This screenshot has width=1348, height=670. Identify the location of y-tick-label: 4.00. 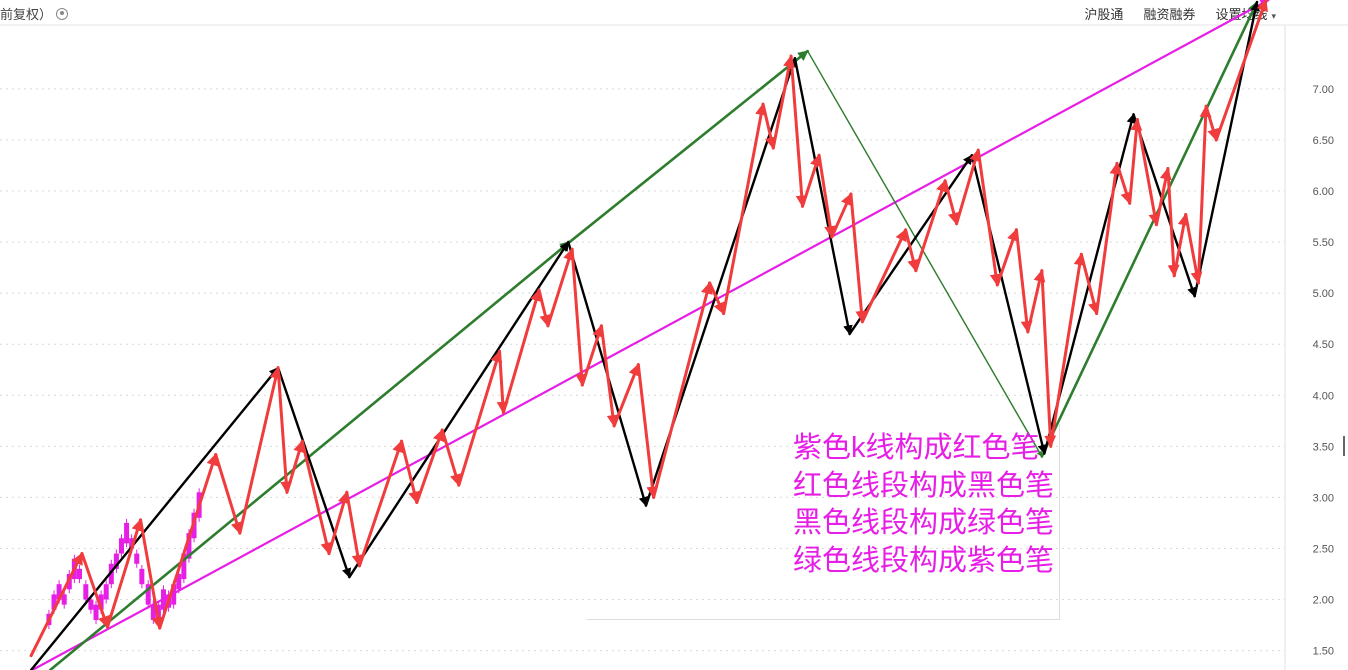
(1323, 396).